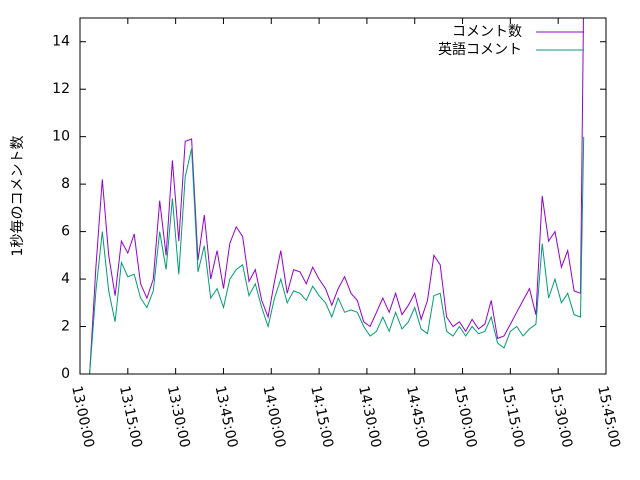 This screenshot has width=640, height=480. I want to click on y-axis-label: 1秒毎のコメント数, so click(18, 196).